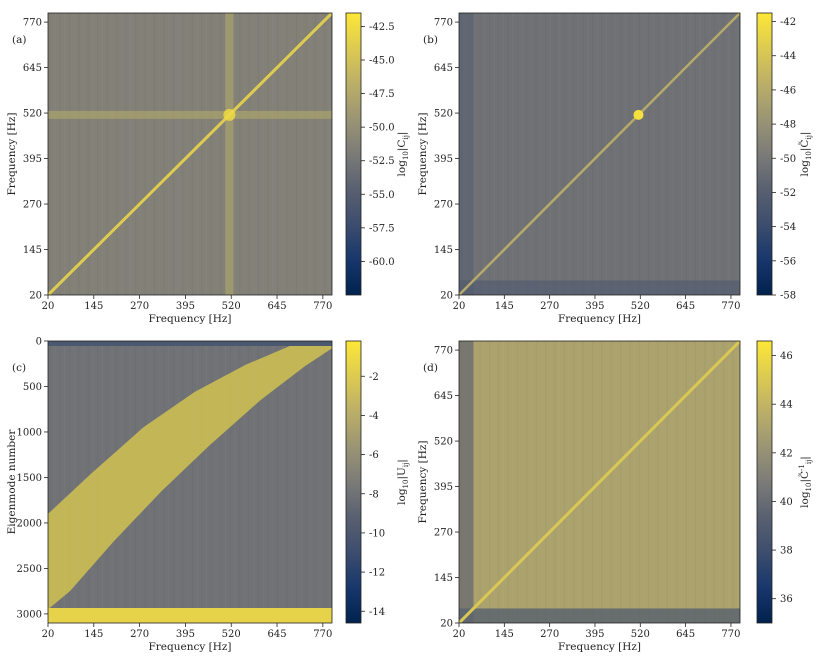  I want to click on y-tick-label: 2500, so click(29, 569).